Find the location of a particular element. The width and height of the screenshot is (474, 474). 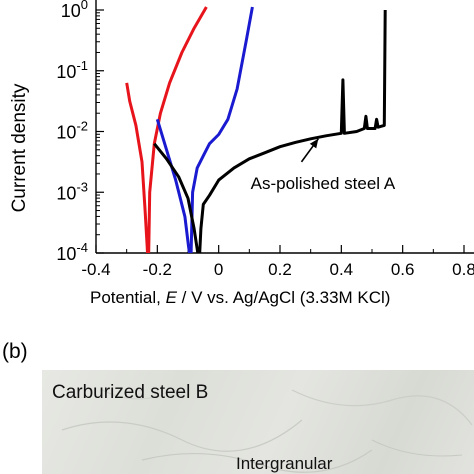

micrograph-annotation: Intergranular is located at coordinates (284, 463).